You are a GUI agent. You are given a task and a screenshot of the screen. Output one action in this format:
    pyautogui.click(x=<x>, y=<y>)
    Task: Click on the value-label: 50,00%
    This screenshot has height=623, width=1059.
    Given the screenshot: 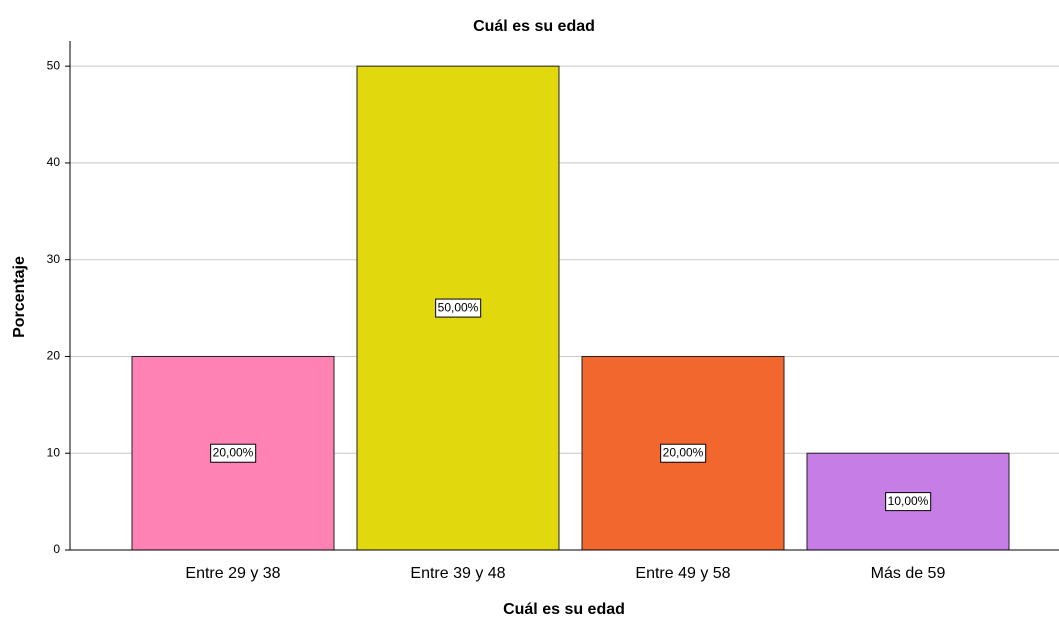 What is the action you would take?
    pyautogui.click(x=458, y=307)
    